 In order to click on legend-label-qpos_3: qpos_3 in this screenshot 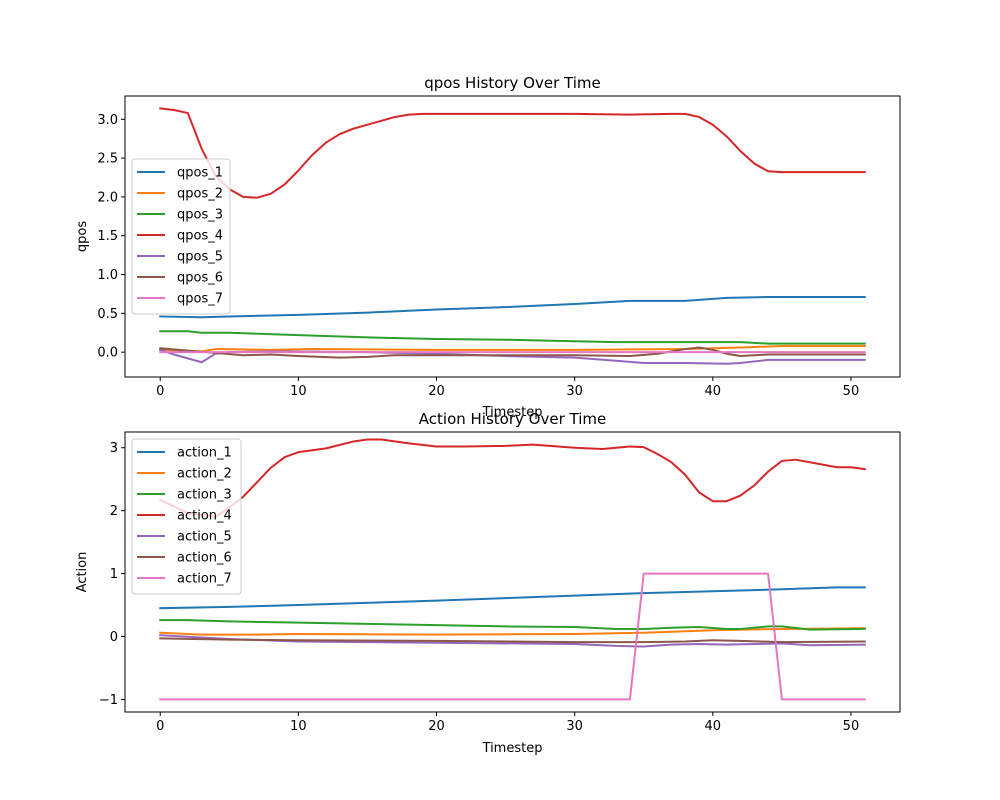, I will do `click(200, 215)`.